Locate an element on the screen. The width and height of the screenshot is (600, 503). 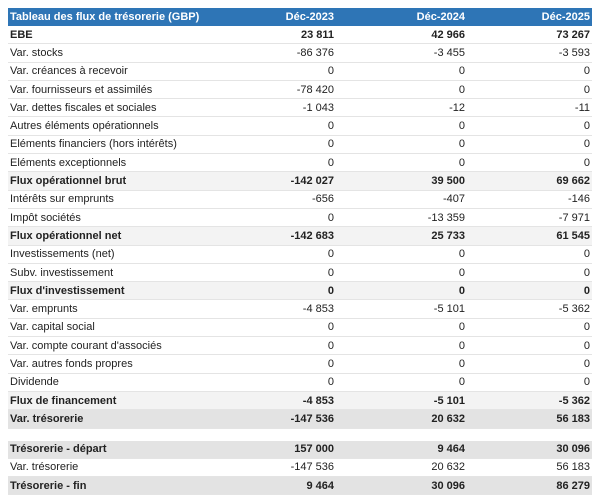
cell-value: -78 420 is located at coordinates (272, 90).